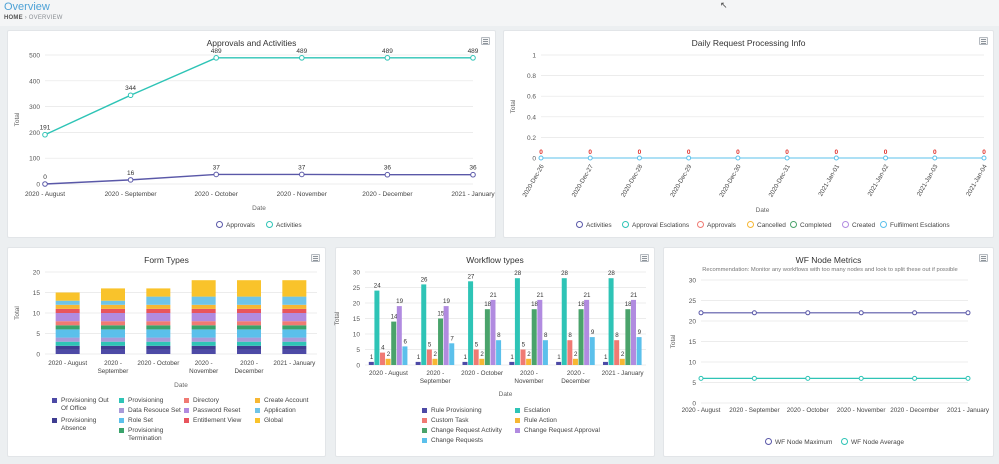 The width and height of the screenshot is (999, 464). I want to click on data-label: 28, so click(564, 273).